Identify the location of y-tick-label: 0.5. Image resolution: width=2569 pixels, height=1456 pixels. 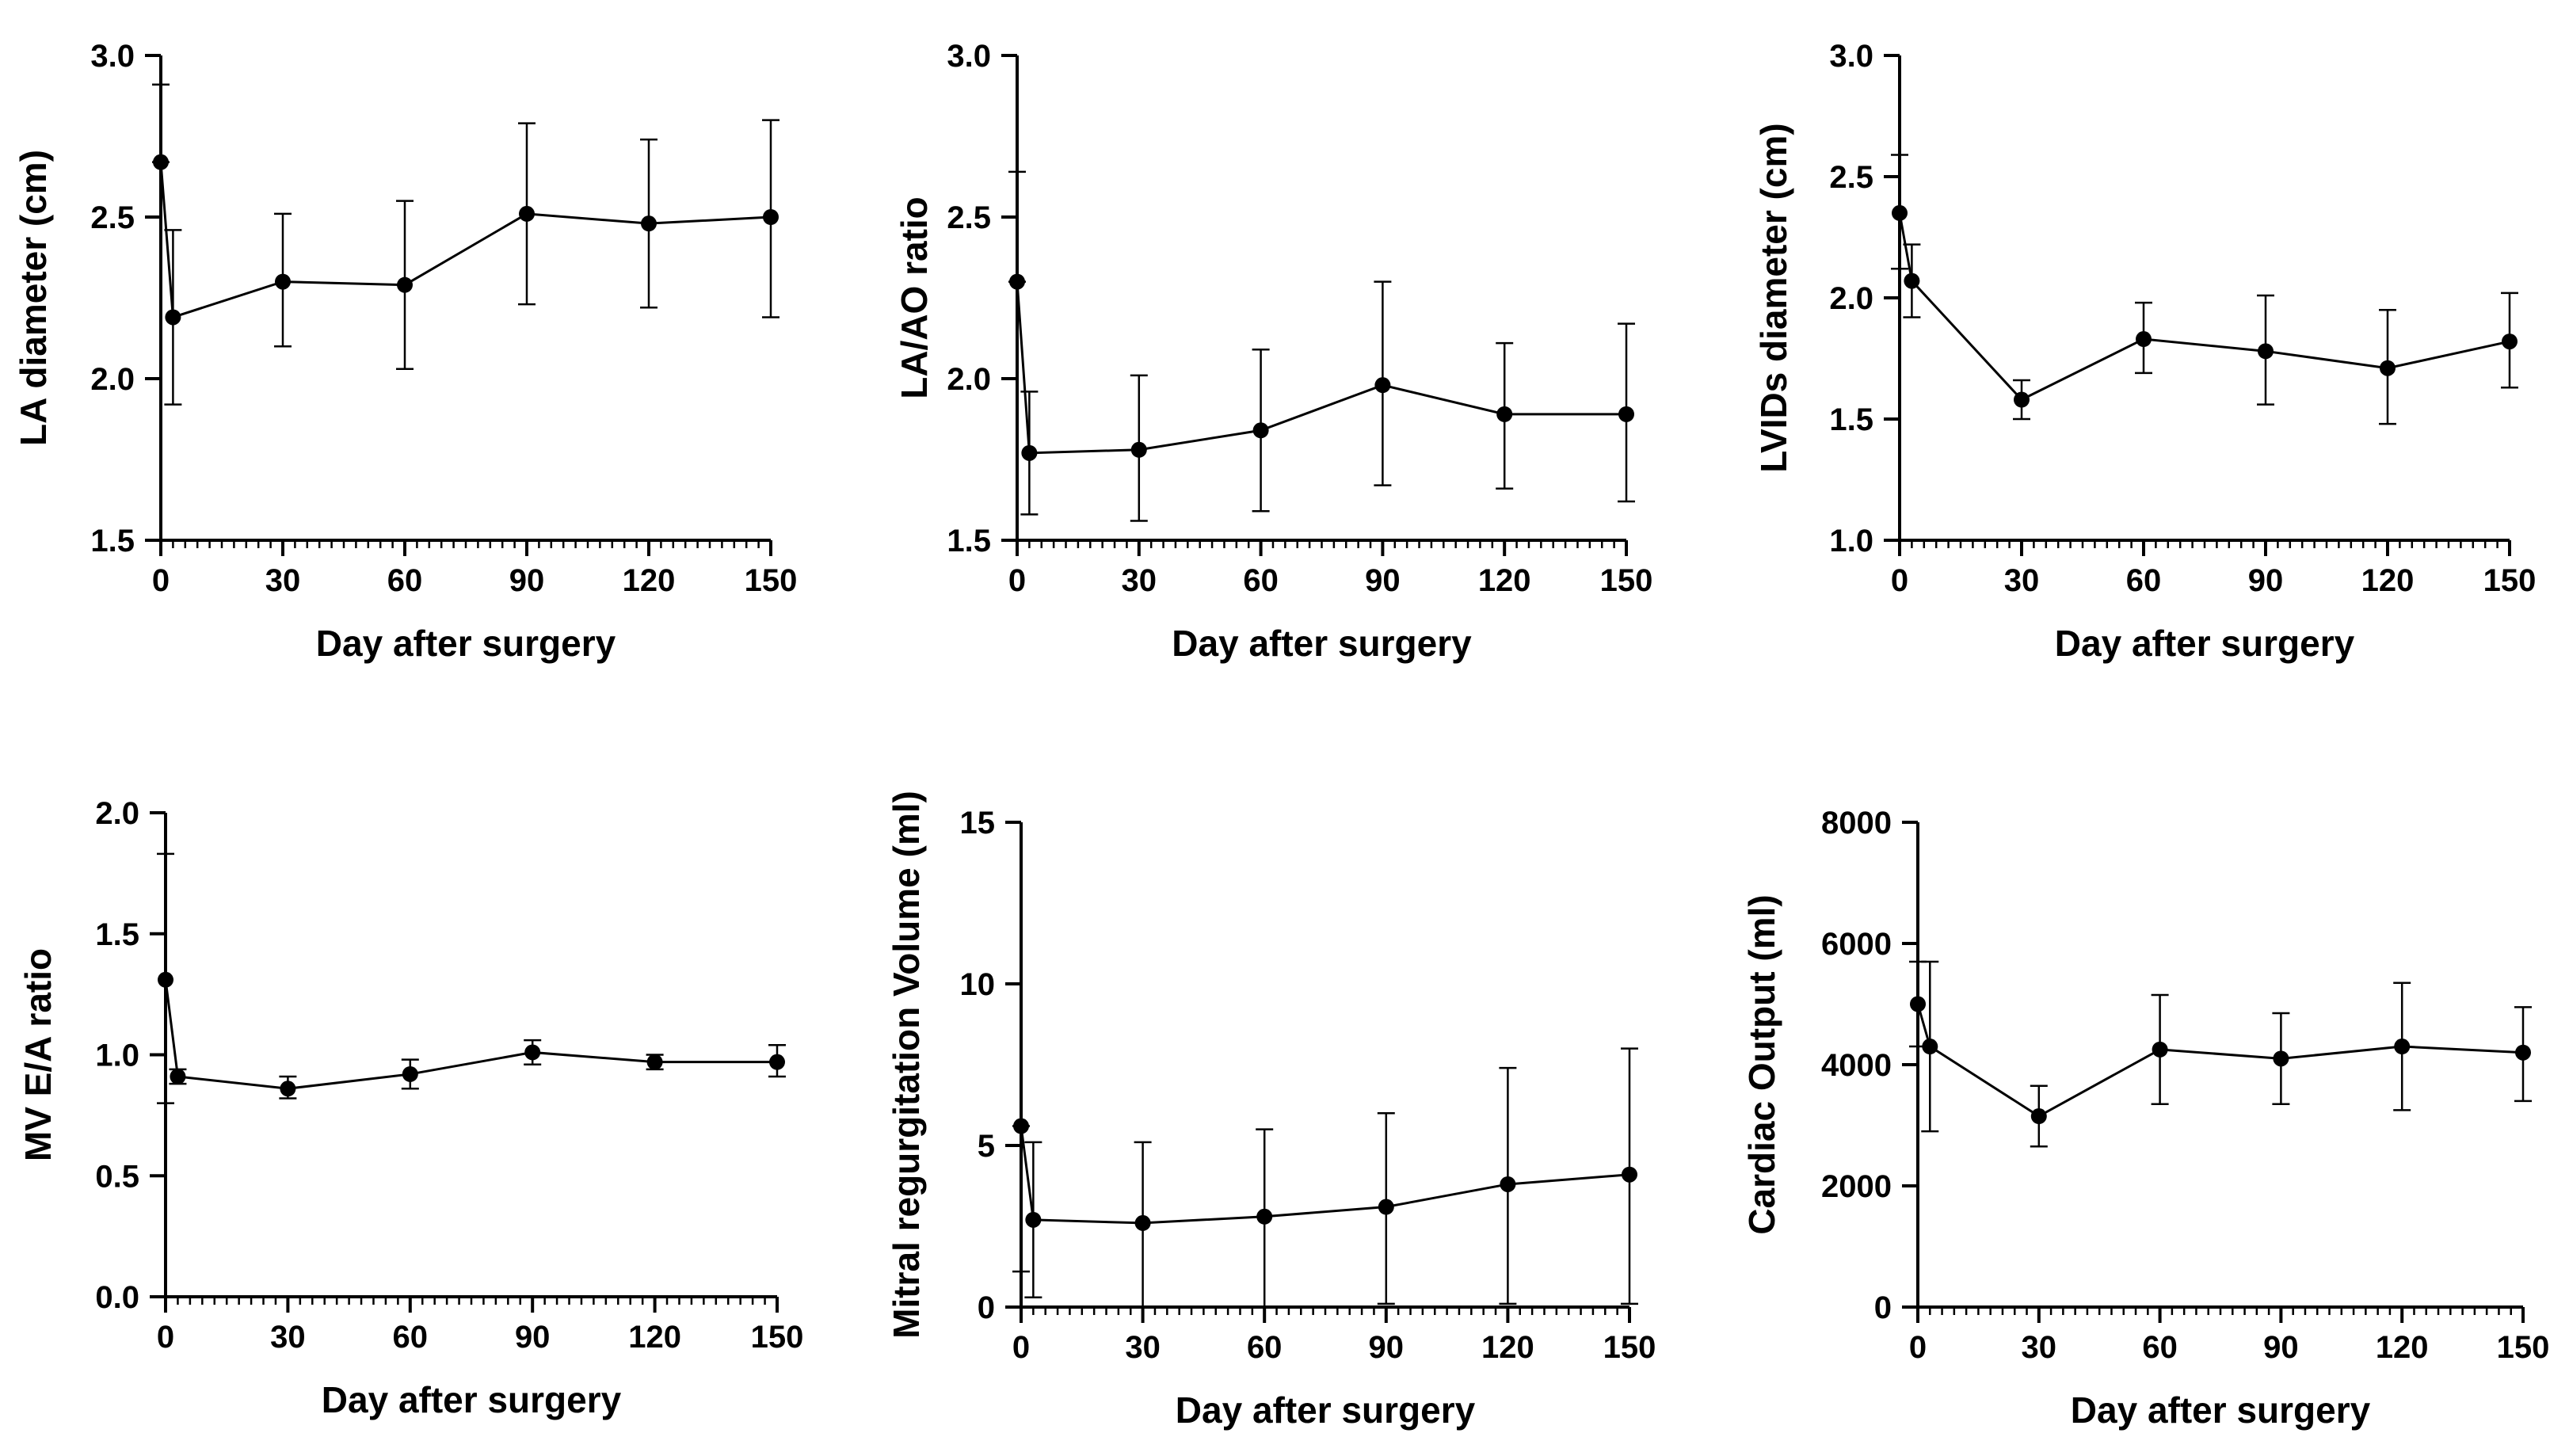
(117, 1176).